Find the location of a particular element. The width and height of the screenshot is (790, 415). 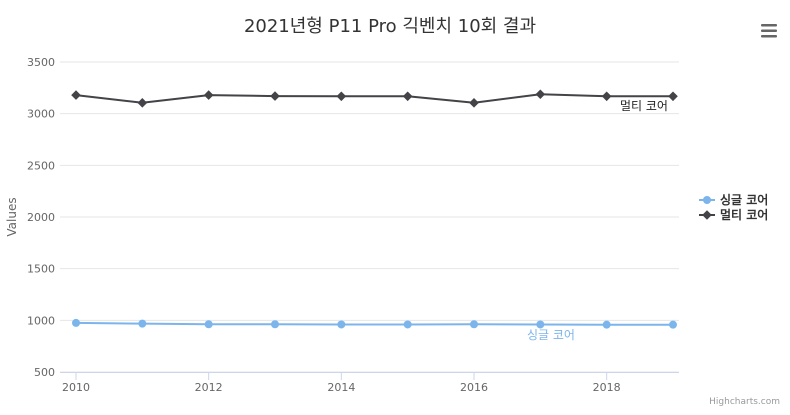

credits-link: Highcharts.com is located at coordinates (744, 402).